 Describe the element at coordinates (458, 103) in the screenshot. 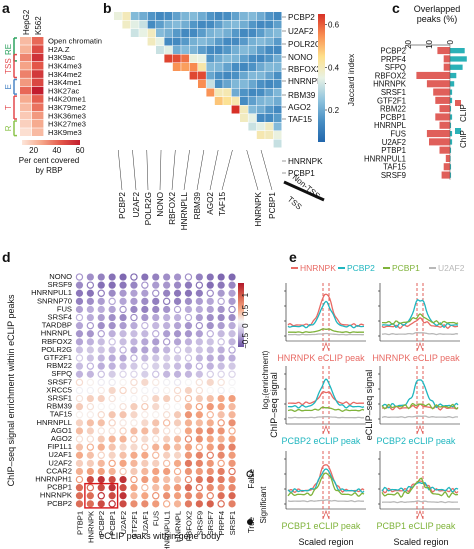

I see `legend-swatch-clip` at that location.